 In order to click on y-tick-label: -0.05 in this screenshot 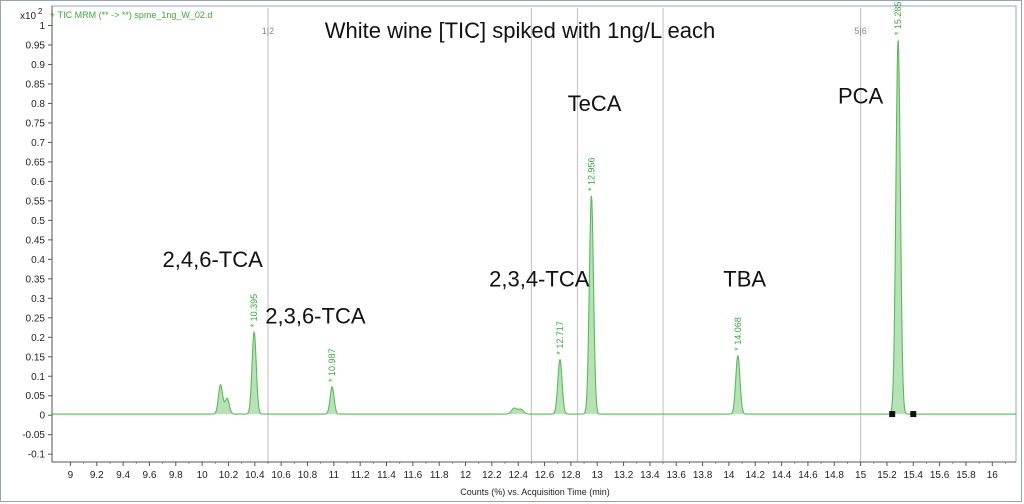, I will do `click(33, 435)`.